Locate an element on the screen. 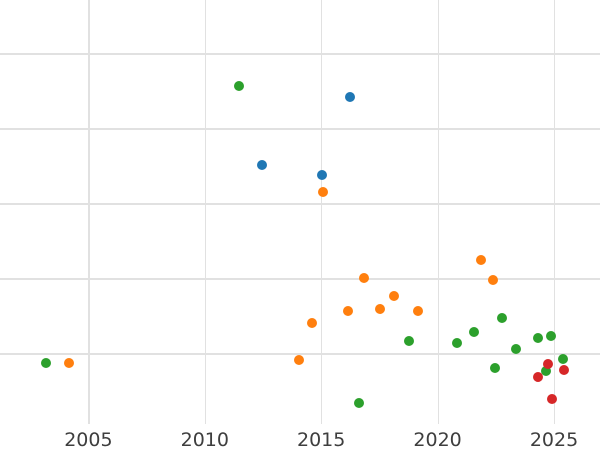  x-tick-label: 2020 is located at coordinates (437, 439).